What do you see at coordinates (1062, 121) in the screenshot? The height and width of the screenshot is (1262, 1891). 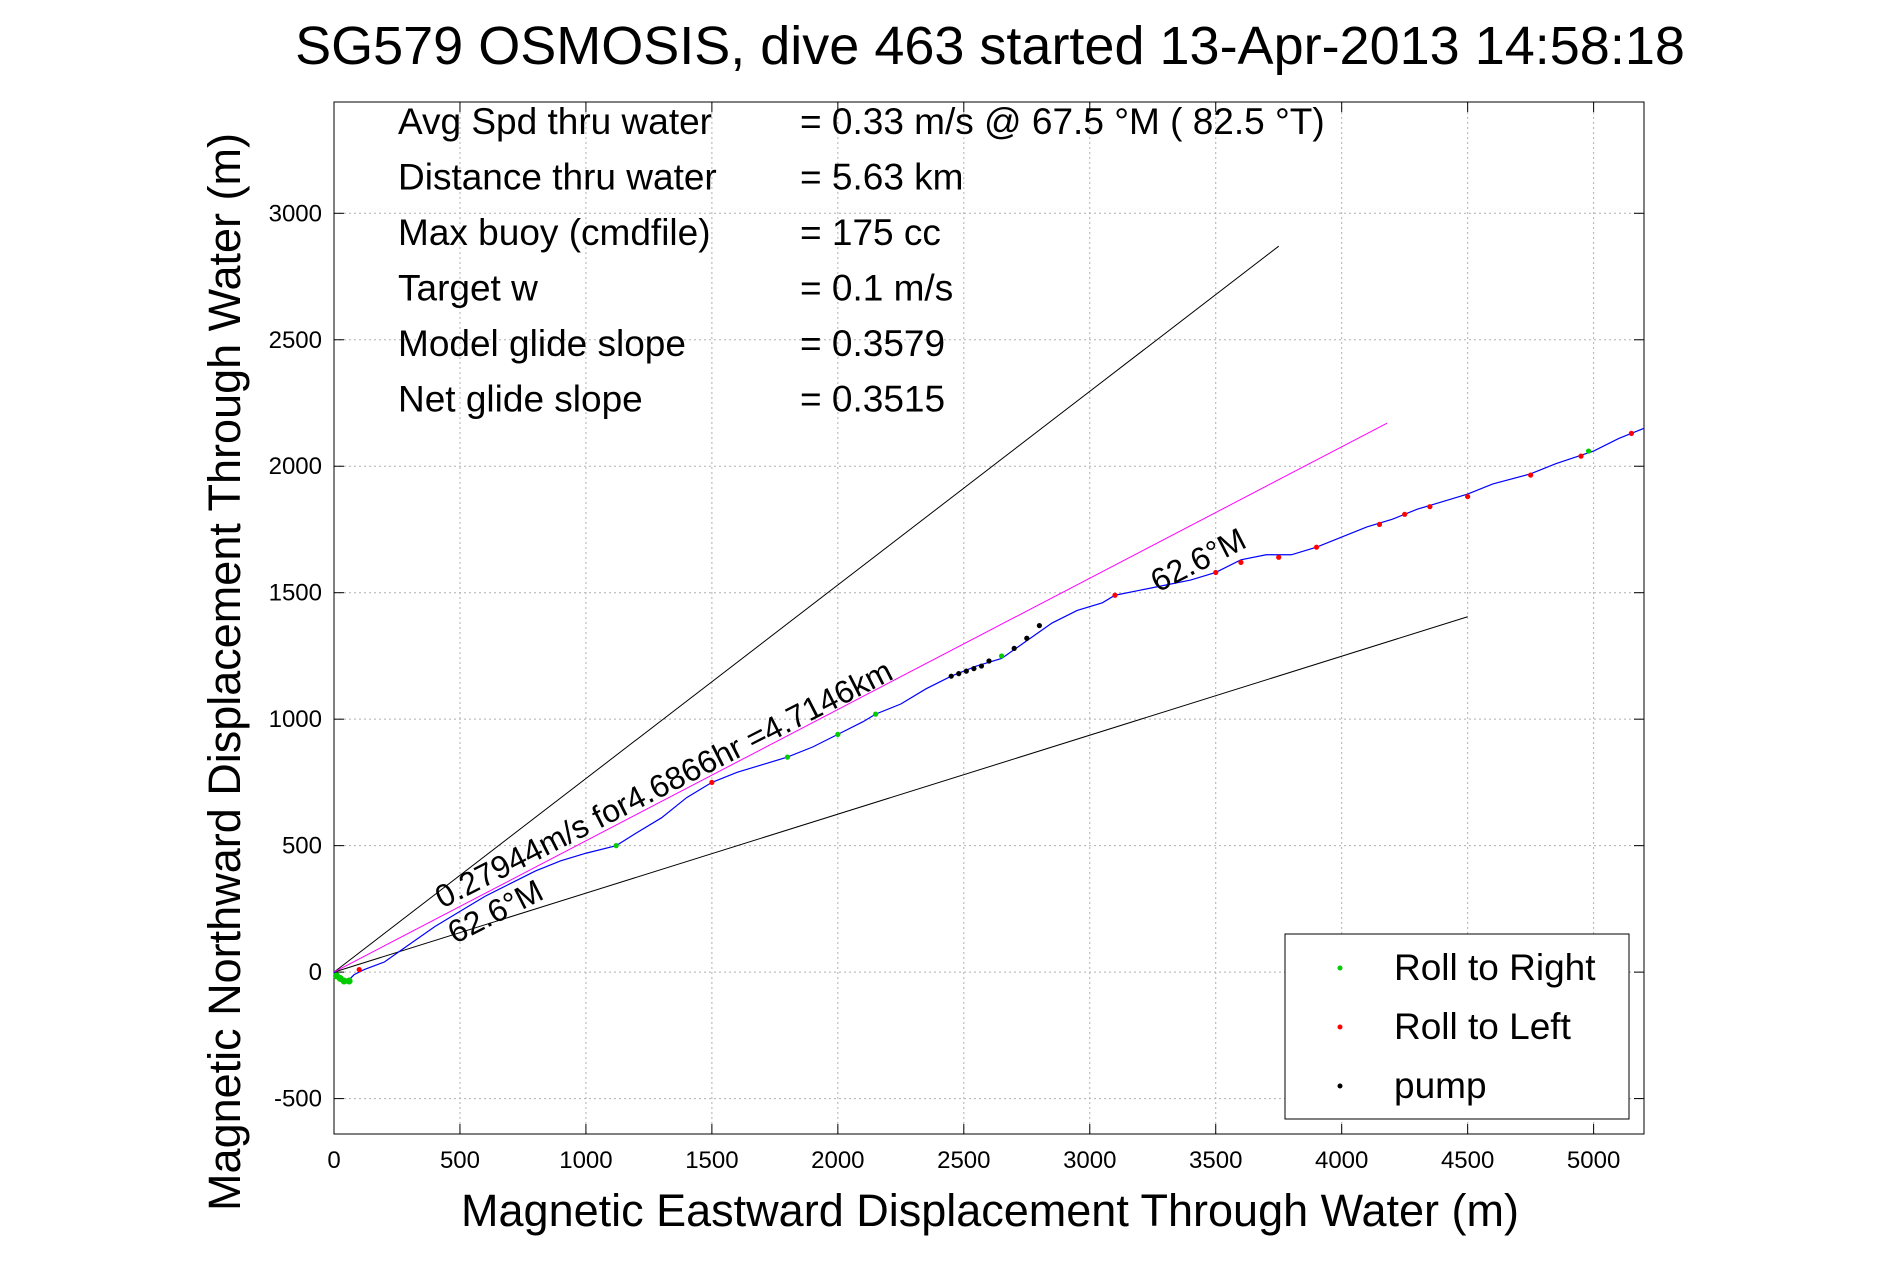 I see `stat-value-0: = 0.33 m/s @ 67.5 °M ( 82.5 °T)` at bounding box center [1062, 121].